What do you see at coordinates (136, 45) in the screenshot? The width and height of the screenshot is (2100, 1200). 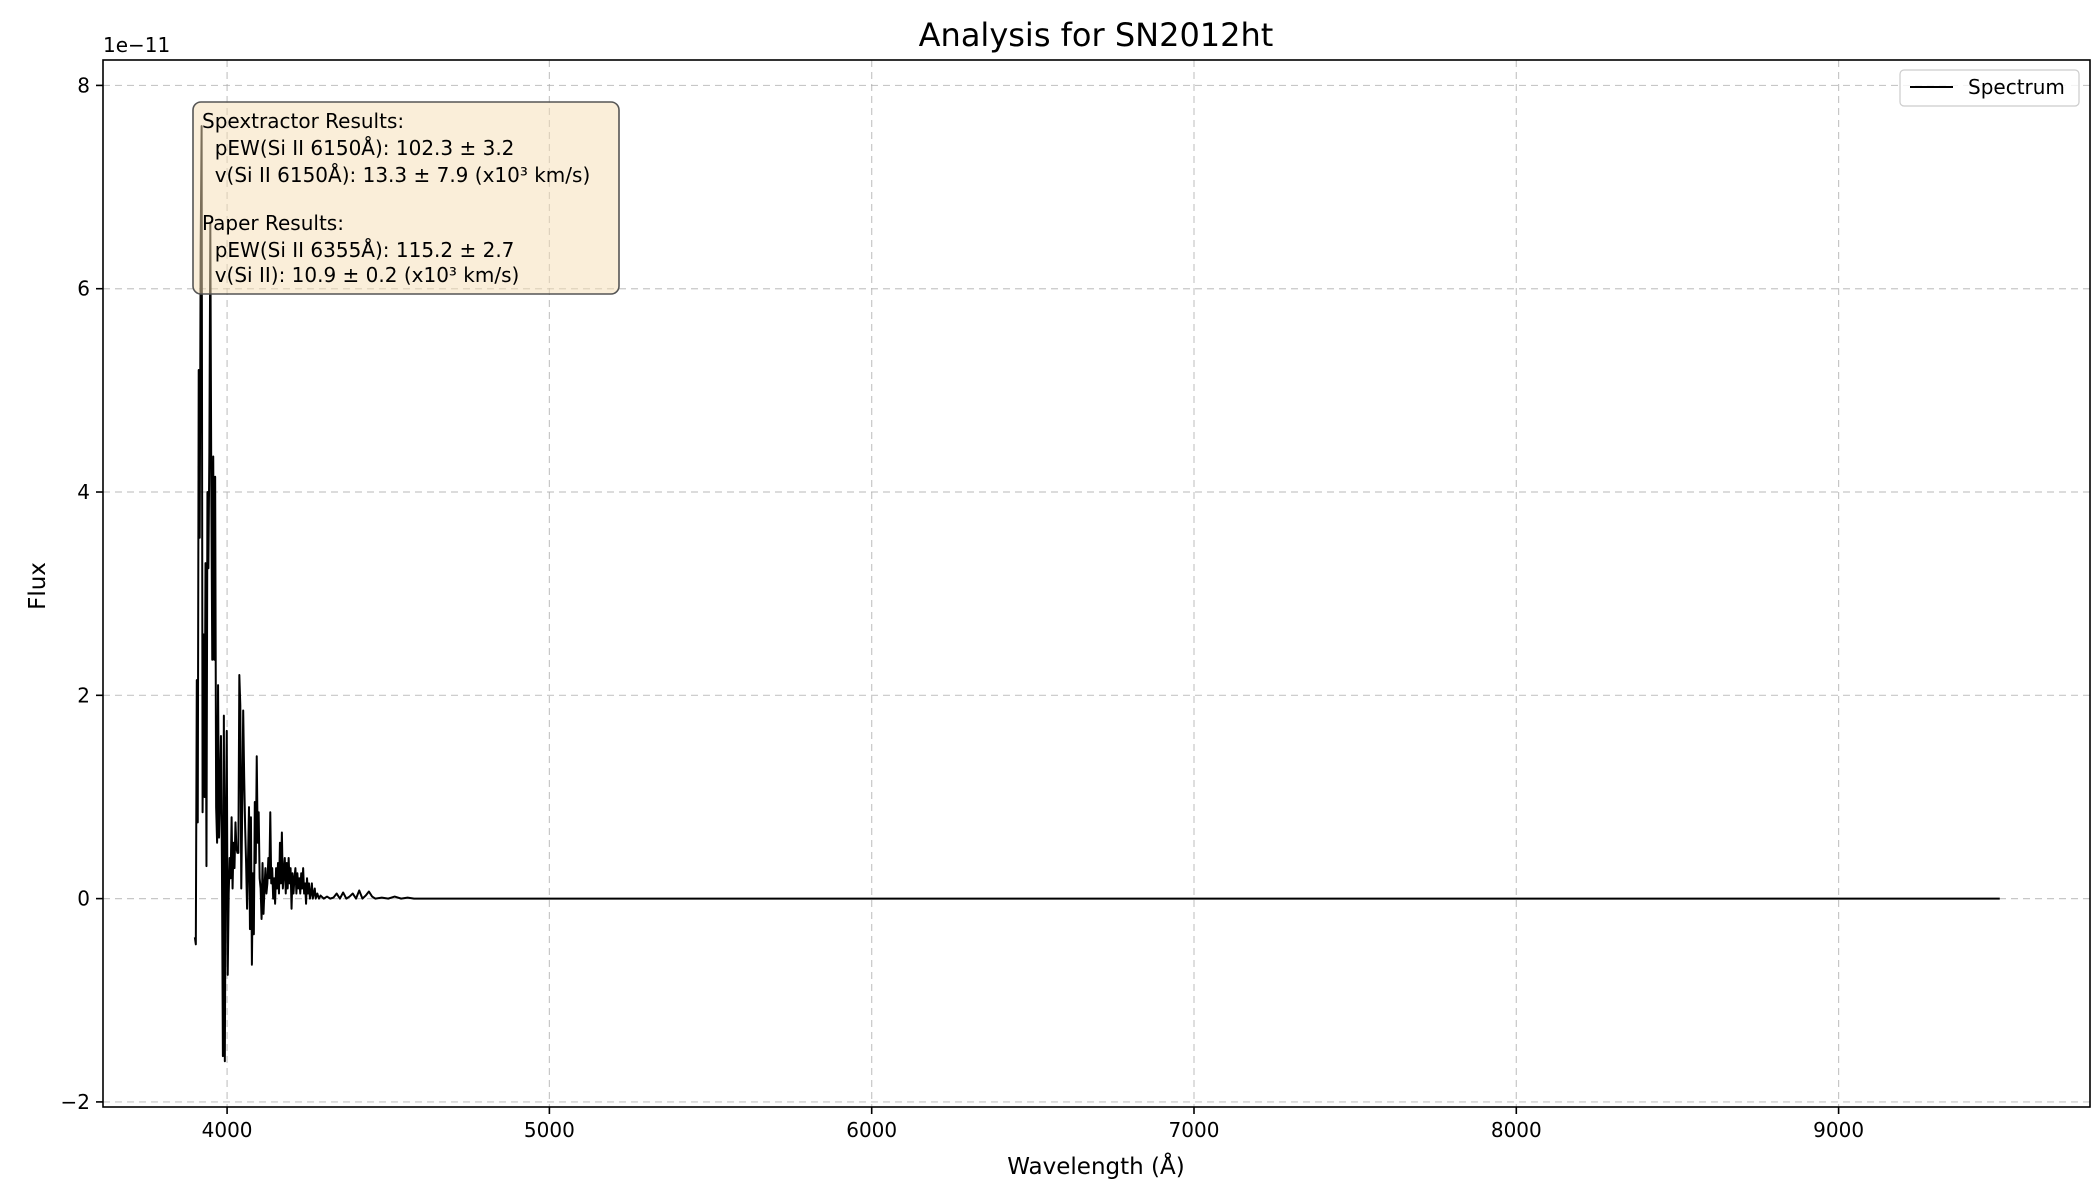 I see `y-offset-label: 1e−11` at bounding box center [136, 45].